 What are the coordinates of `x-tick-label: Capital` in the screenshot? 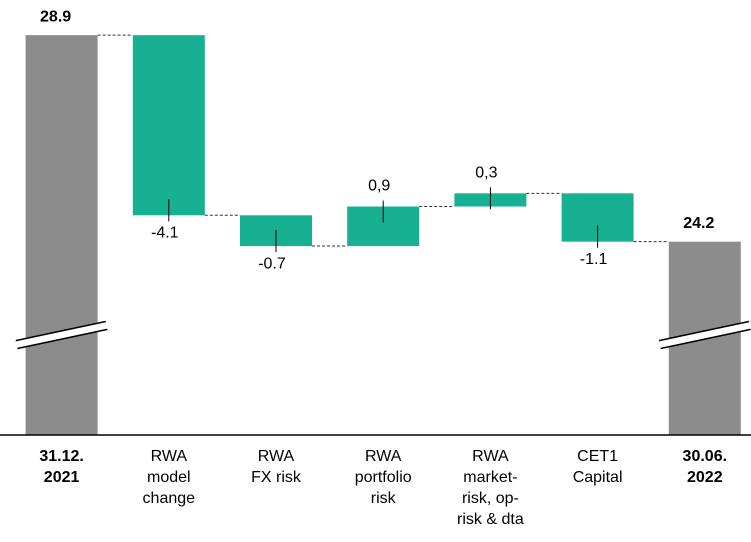 It's located at (598, 477).